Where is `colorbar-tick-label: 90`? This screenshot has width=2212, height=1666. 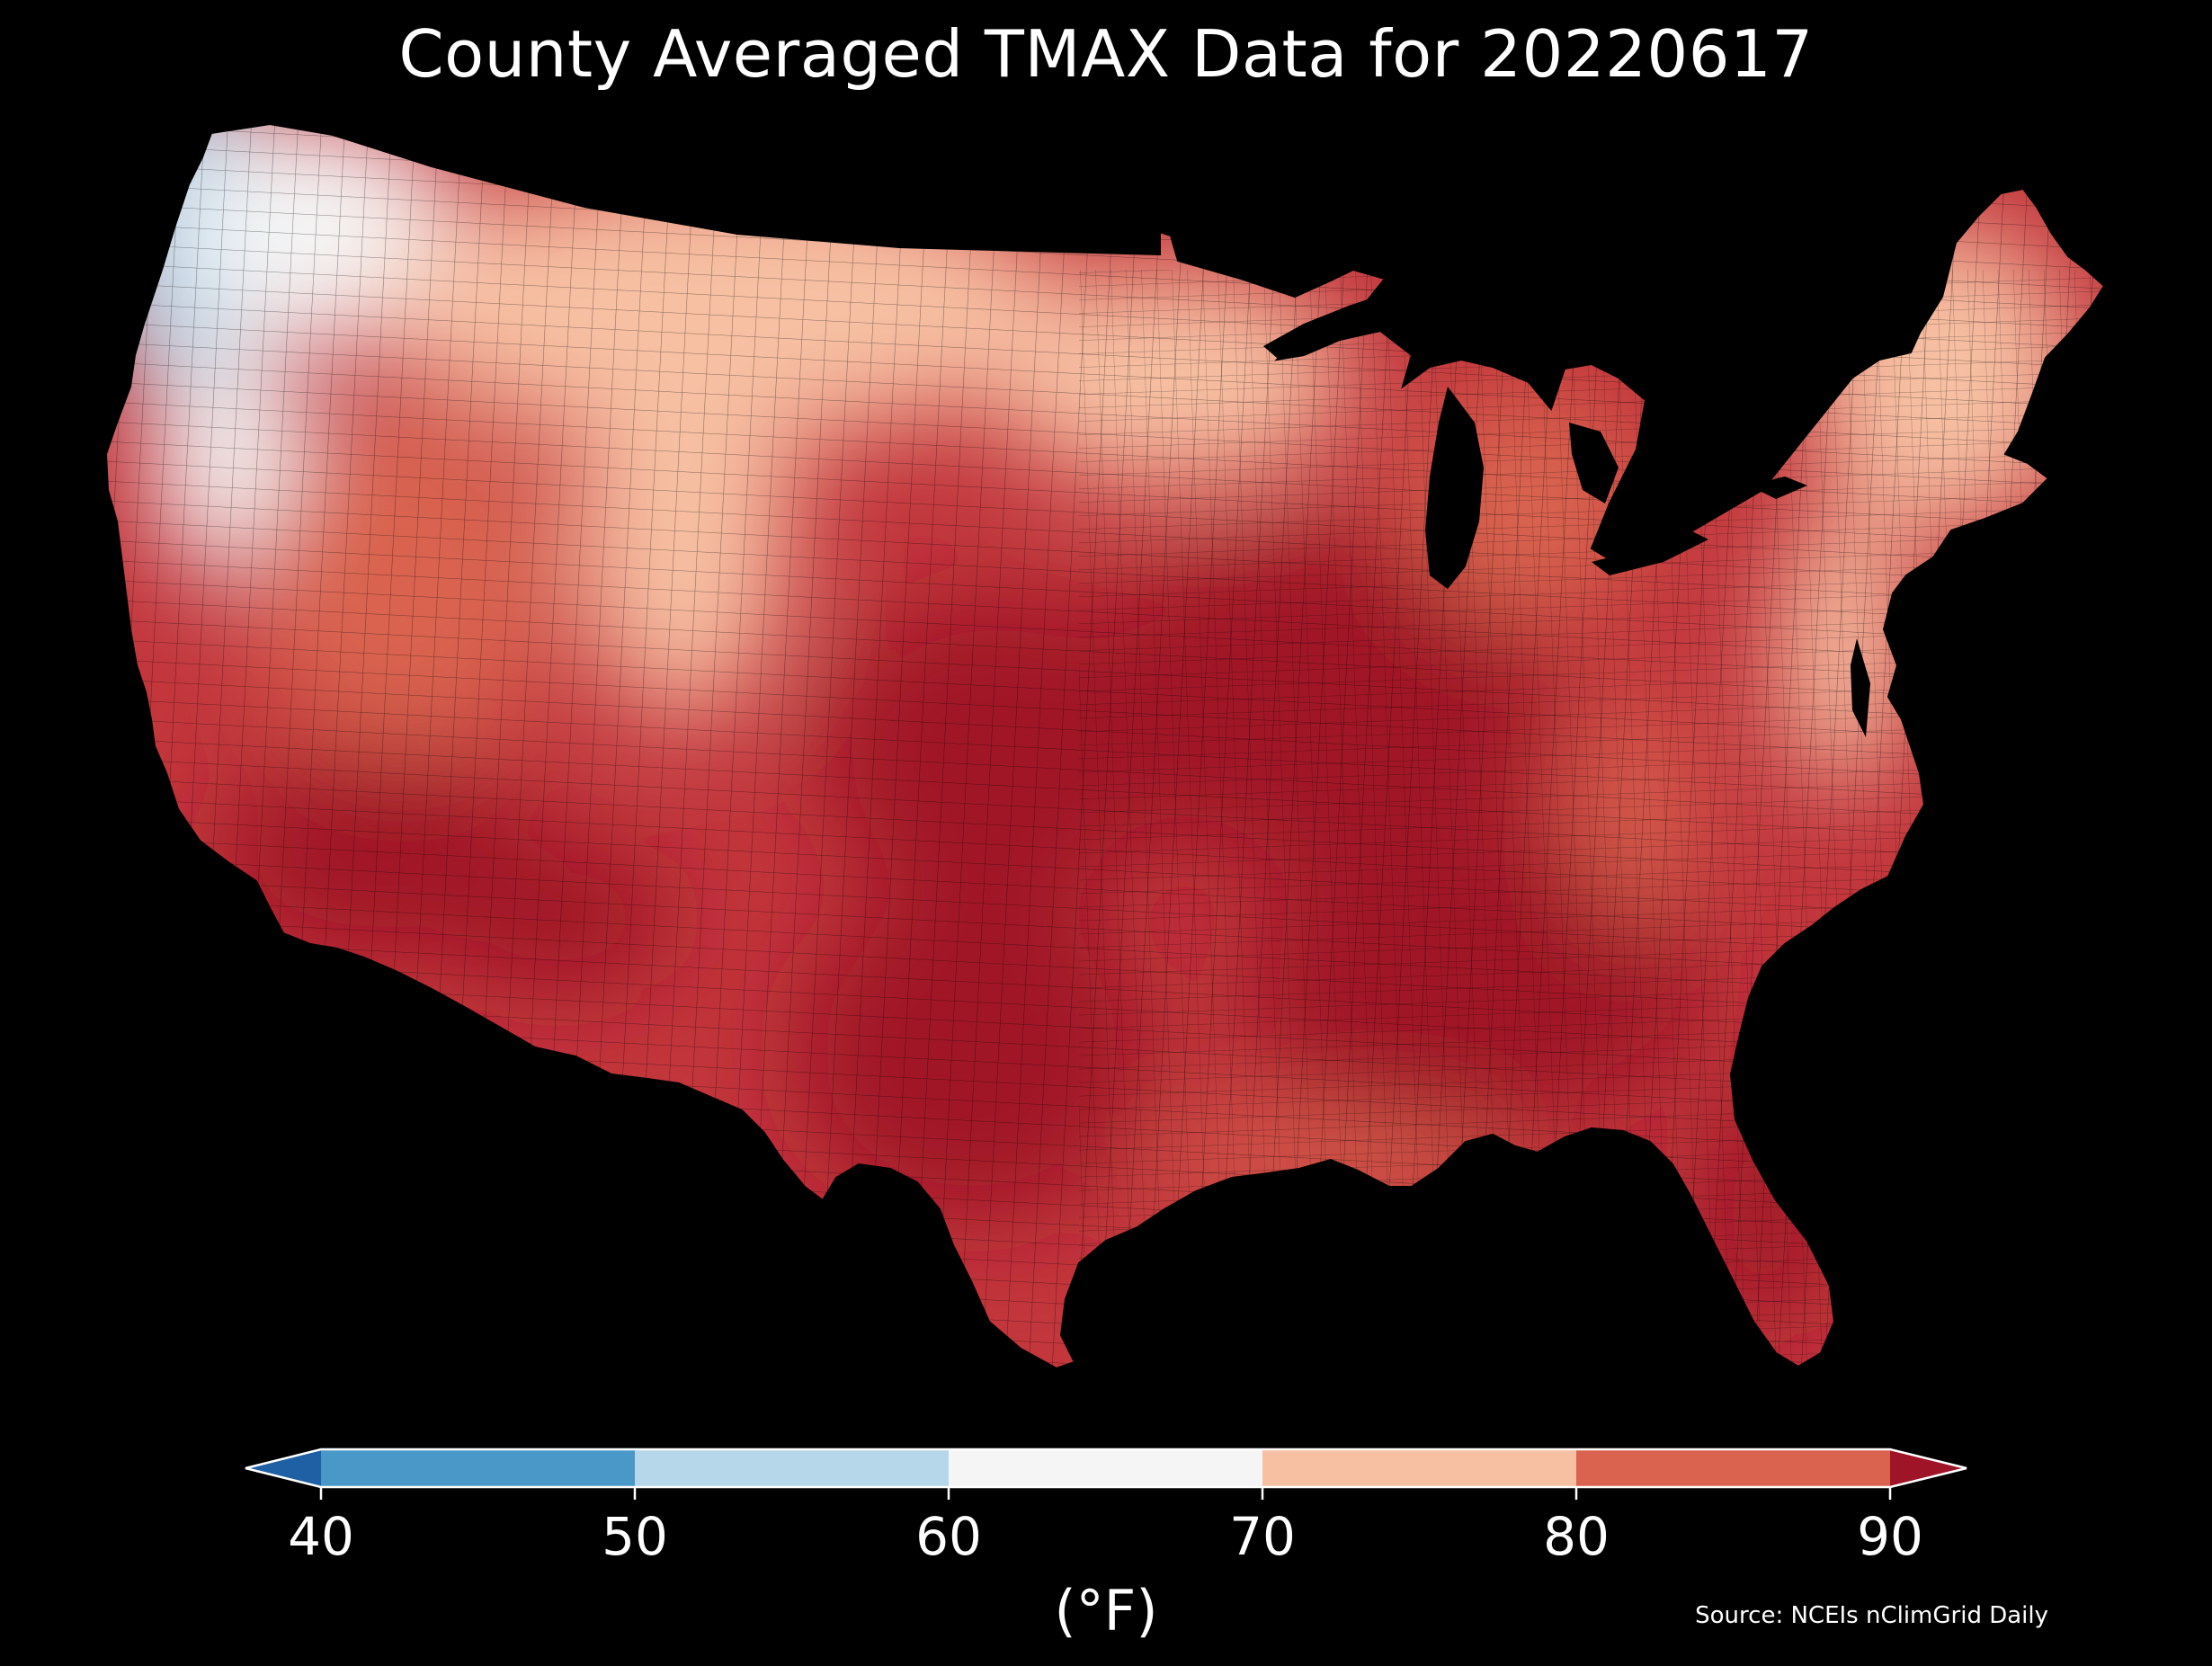 colorbar-tick-label: 90 is located at coordinates (1890, 1537).